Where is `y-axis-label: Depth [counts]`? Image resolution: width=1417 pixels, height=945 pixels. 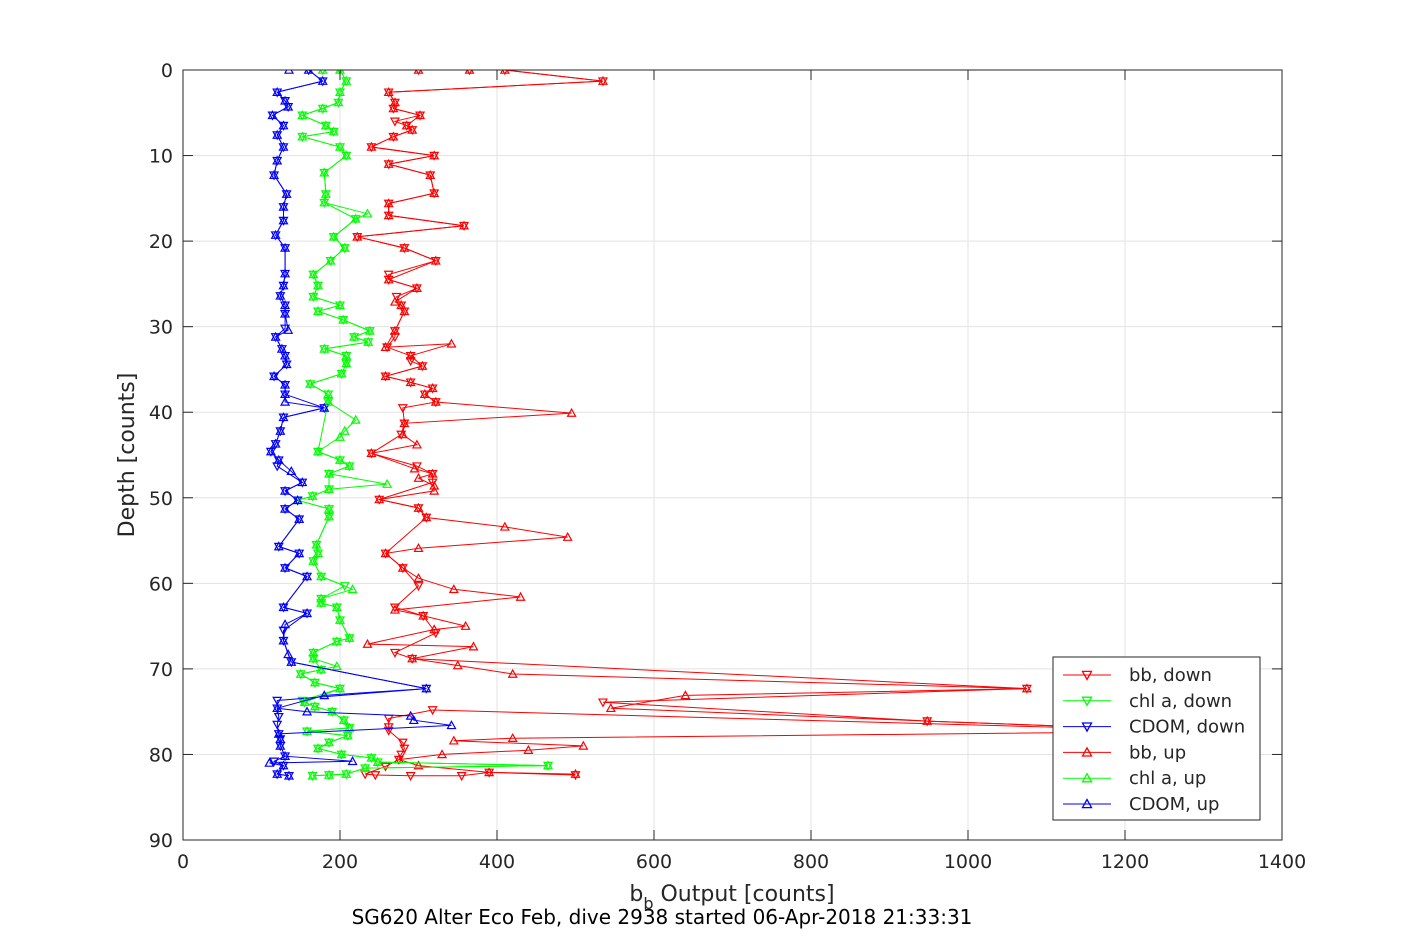
y-axis-label: Depth [counts] is located at coordinates (127, 455).